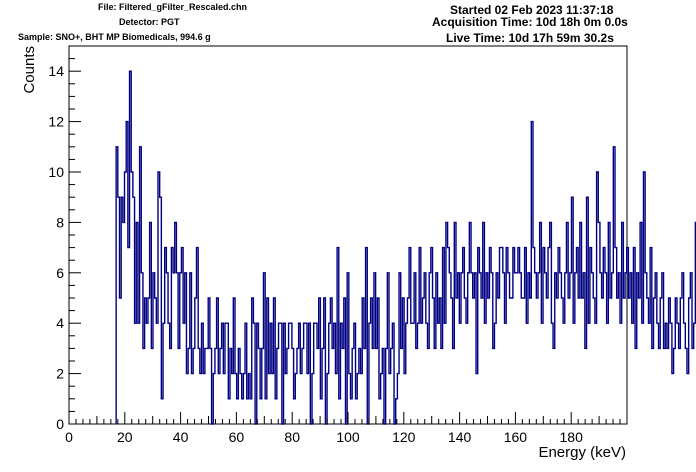 The image size is (696, 472). Describe the element at coordinates (60, 323) in the screenshot. I see `y-tick-label: 4` at that location.